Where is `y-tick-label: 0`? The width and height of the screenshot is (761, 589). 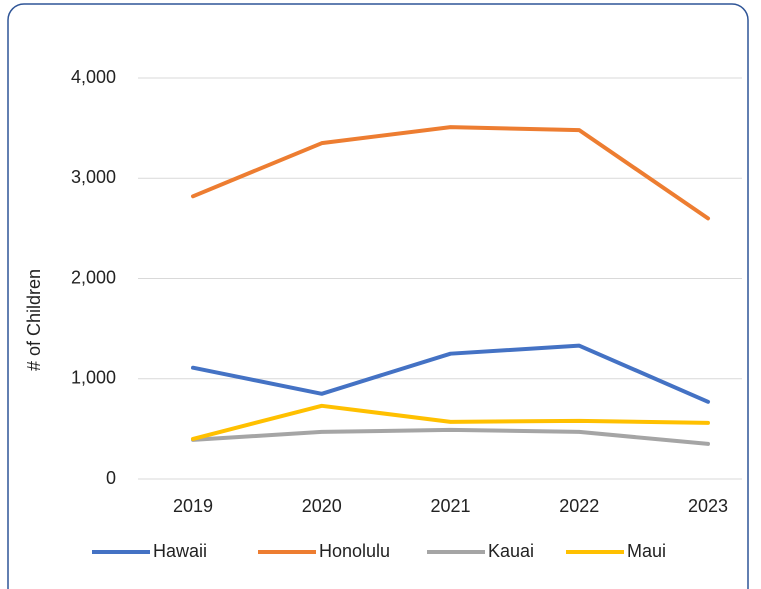 y-tick-label: 0 is located at coordinates (111, 478).